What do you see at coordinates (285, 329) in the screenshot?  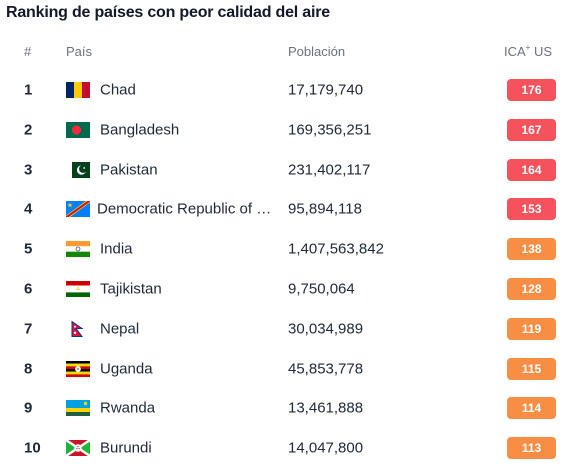 I see `table-row: 7 Nepal 30,034,989 119` at bounding box center [285, 329].